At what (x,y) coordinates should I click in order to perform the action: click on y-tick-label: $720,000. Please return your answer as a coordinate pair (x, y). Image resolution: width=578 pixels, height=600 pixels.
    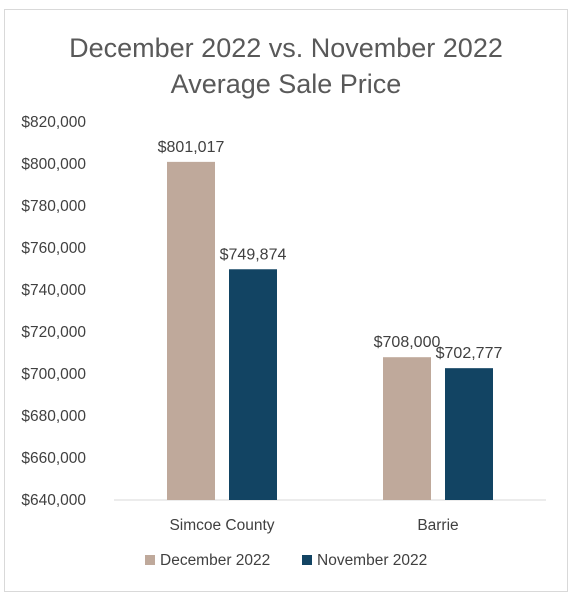
    Looking at the image, I should click on (53, 332).